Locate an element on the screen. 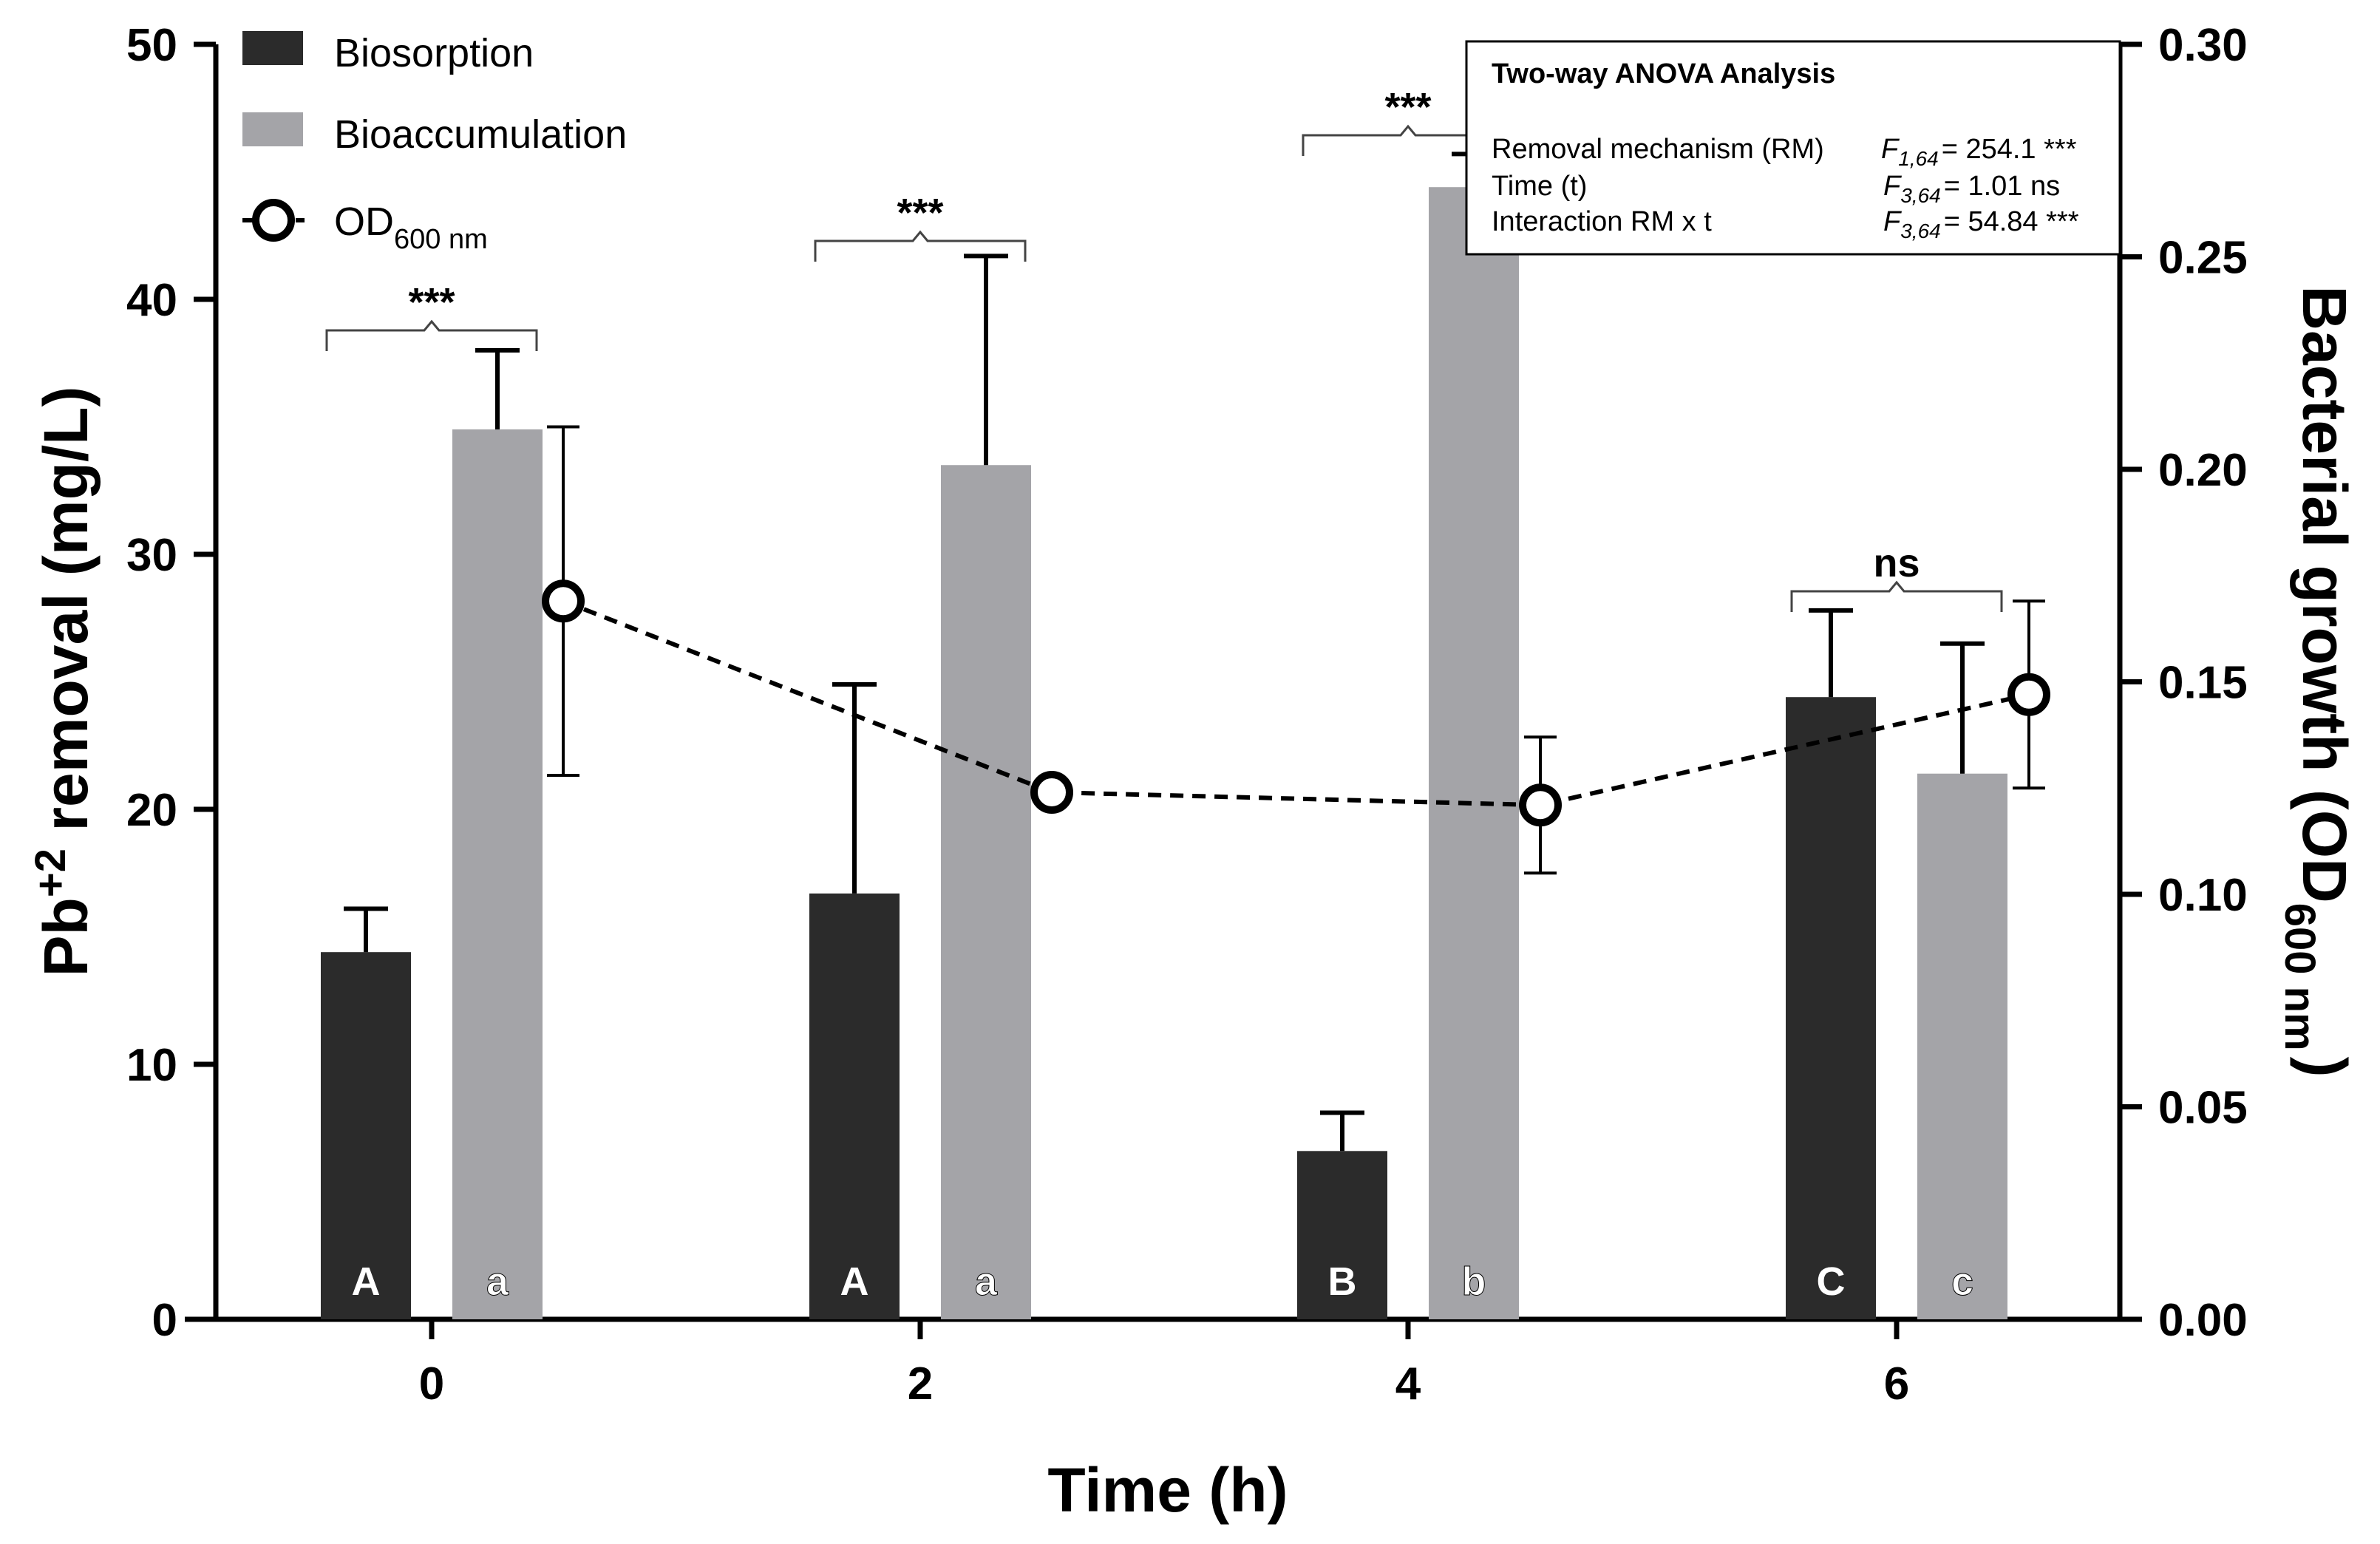 This screenshot has height=1544, width=2380. left-tick-label: 50 is located at coordinates (151, 45).